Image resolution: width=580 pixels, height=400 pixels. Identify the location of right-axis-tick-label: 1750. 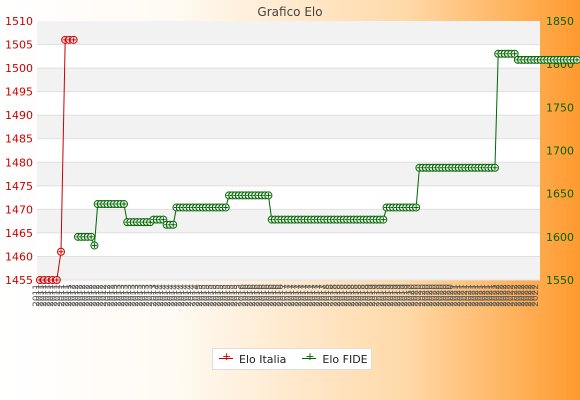
(560, 107).